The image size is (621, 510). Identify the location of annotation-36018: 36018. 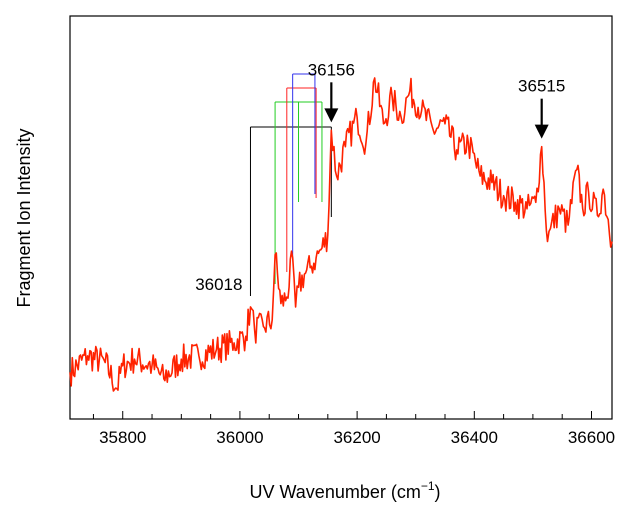
(218, 284).